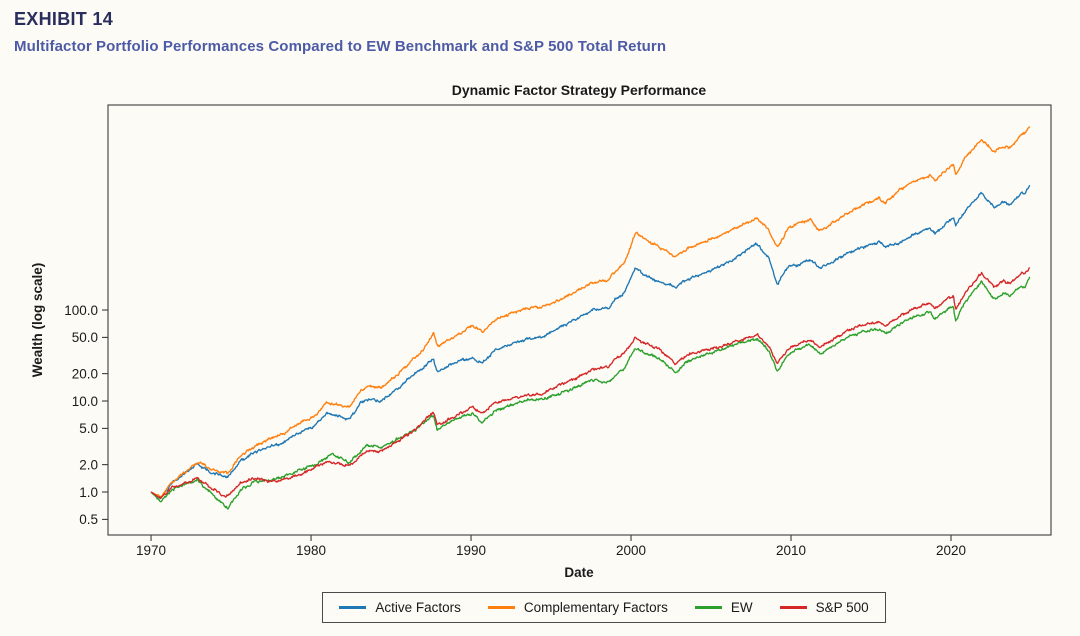 This screenshot has height=636, width=1080. I want to click on y-tick-label: 50.0, so click(85, 337).